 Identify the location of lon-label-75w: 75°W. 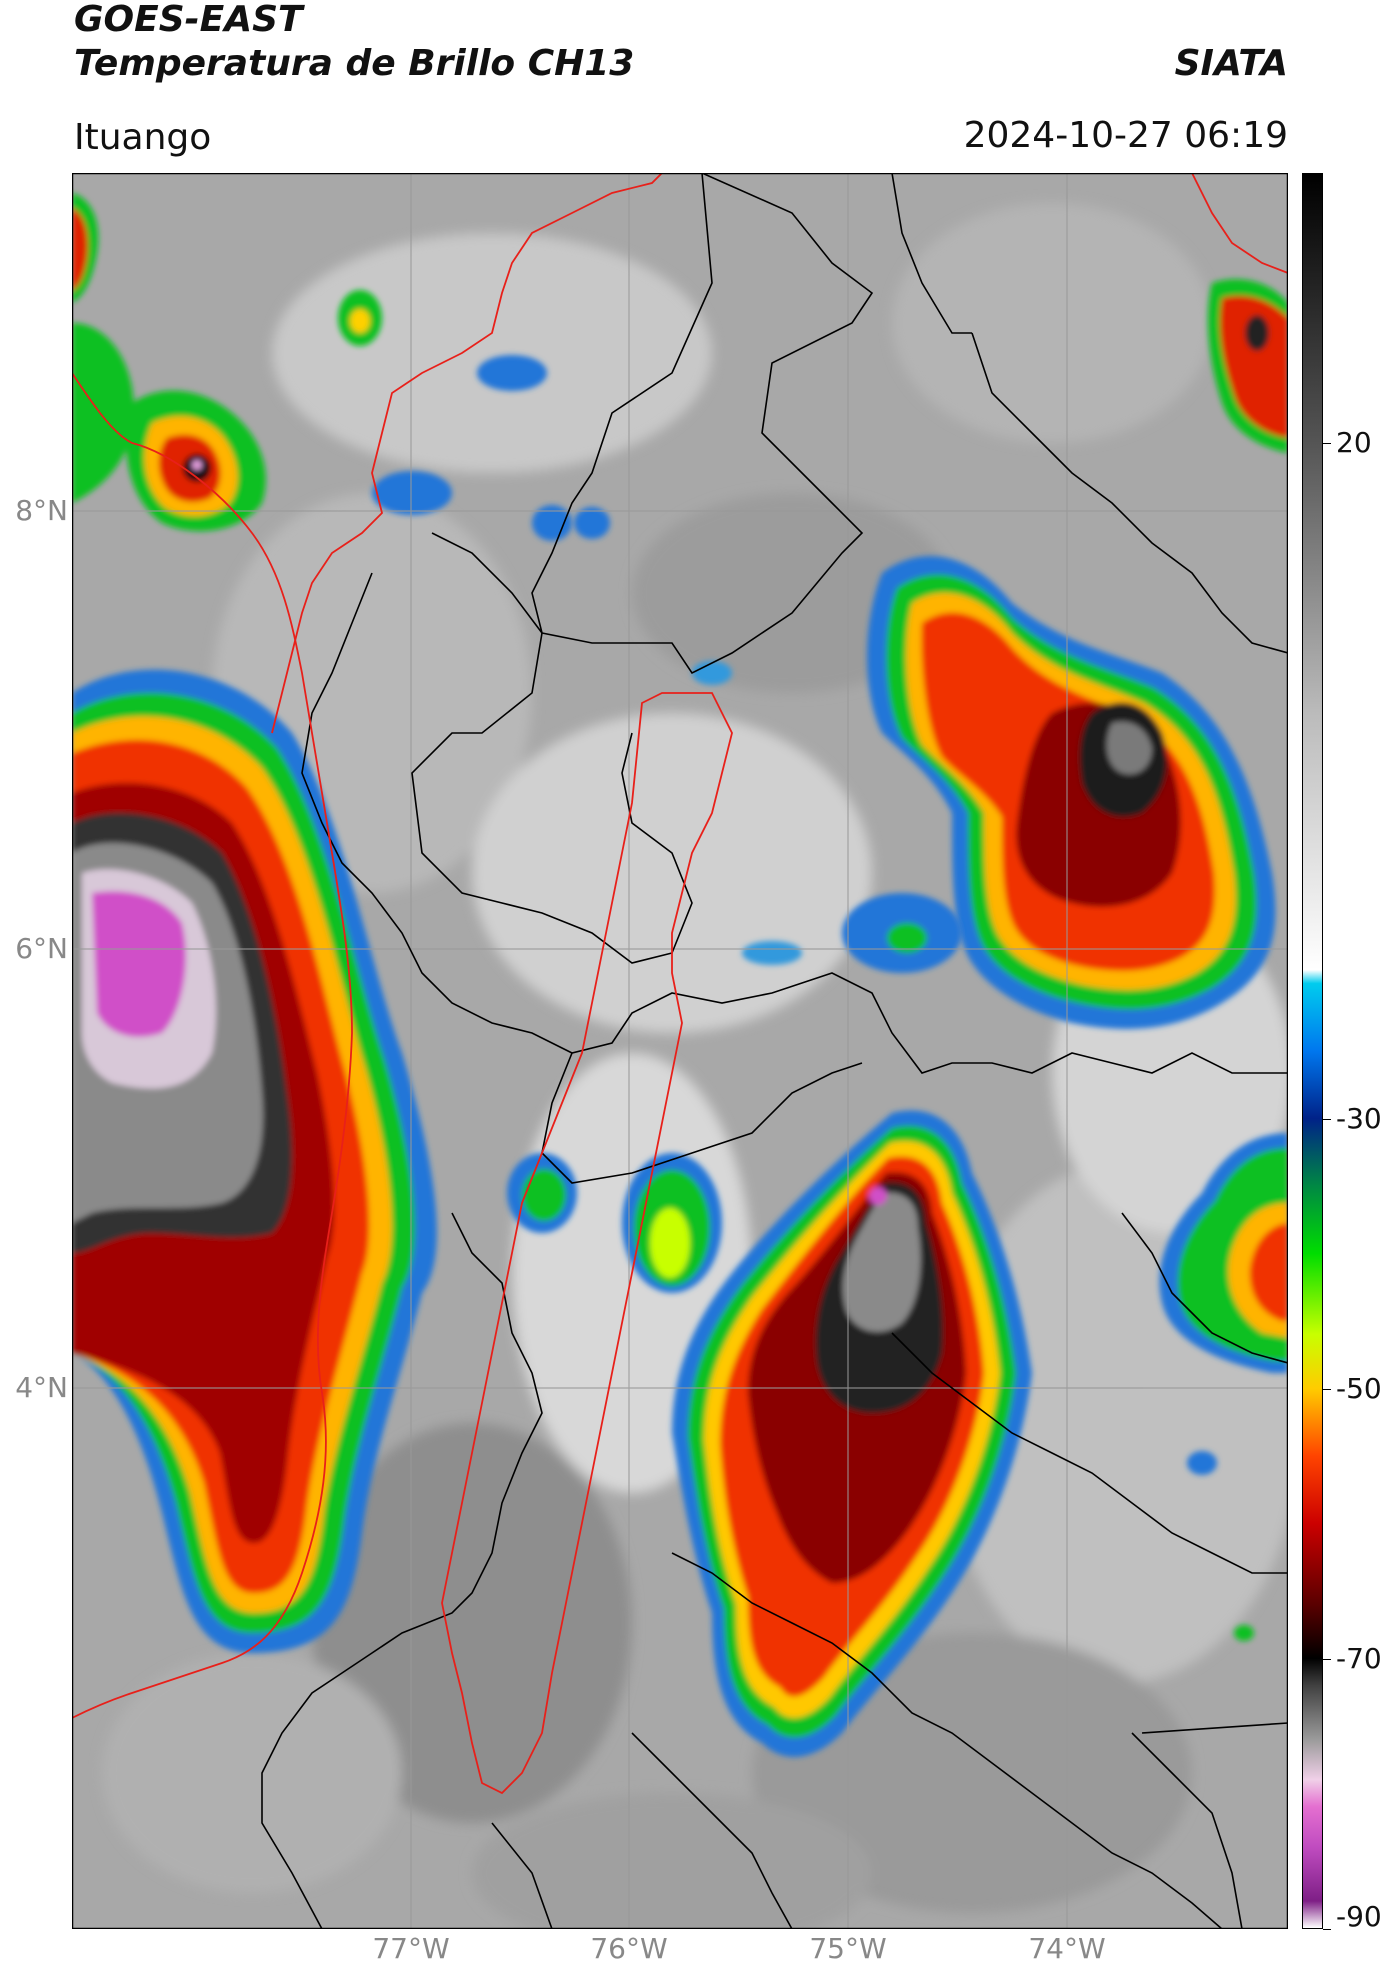
(848, 1948).